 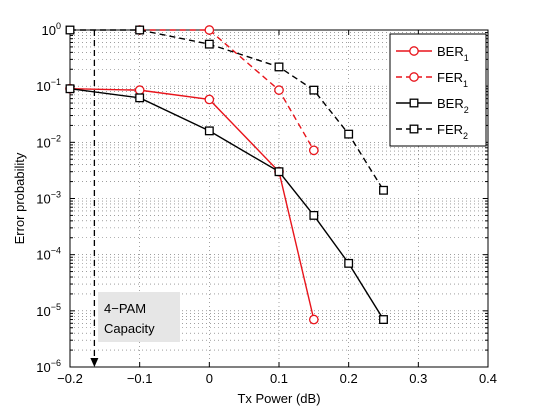 What do you see at coordinates (19, 198) in the screenshot?
I see `y-axis-title: Error probability` at bounding box center [19, 198].